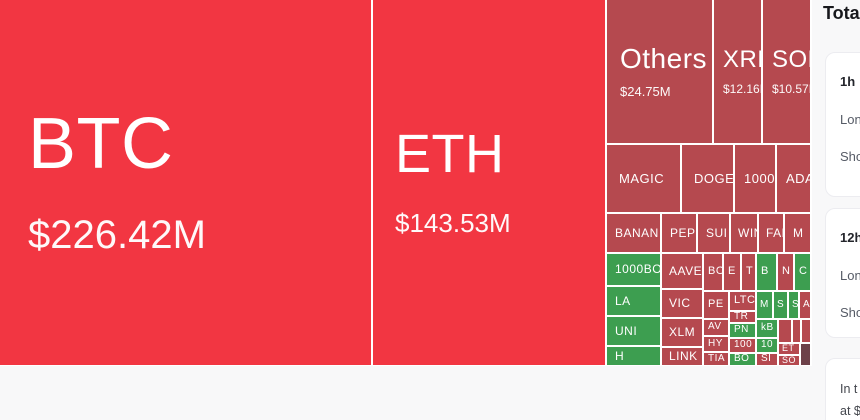 The height and width of the screenshot is (420, 860). I want to click on tile-label: M, so click(798, 232).